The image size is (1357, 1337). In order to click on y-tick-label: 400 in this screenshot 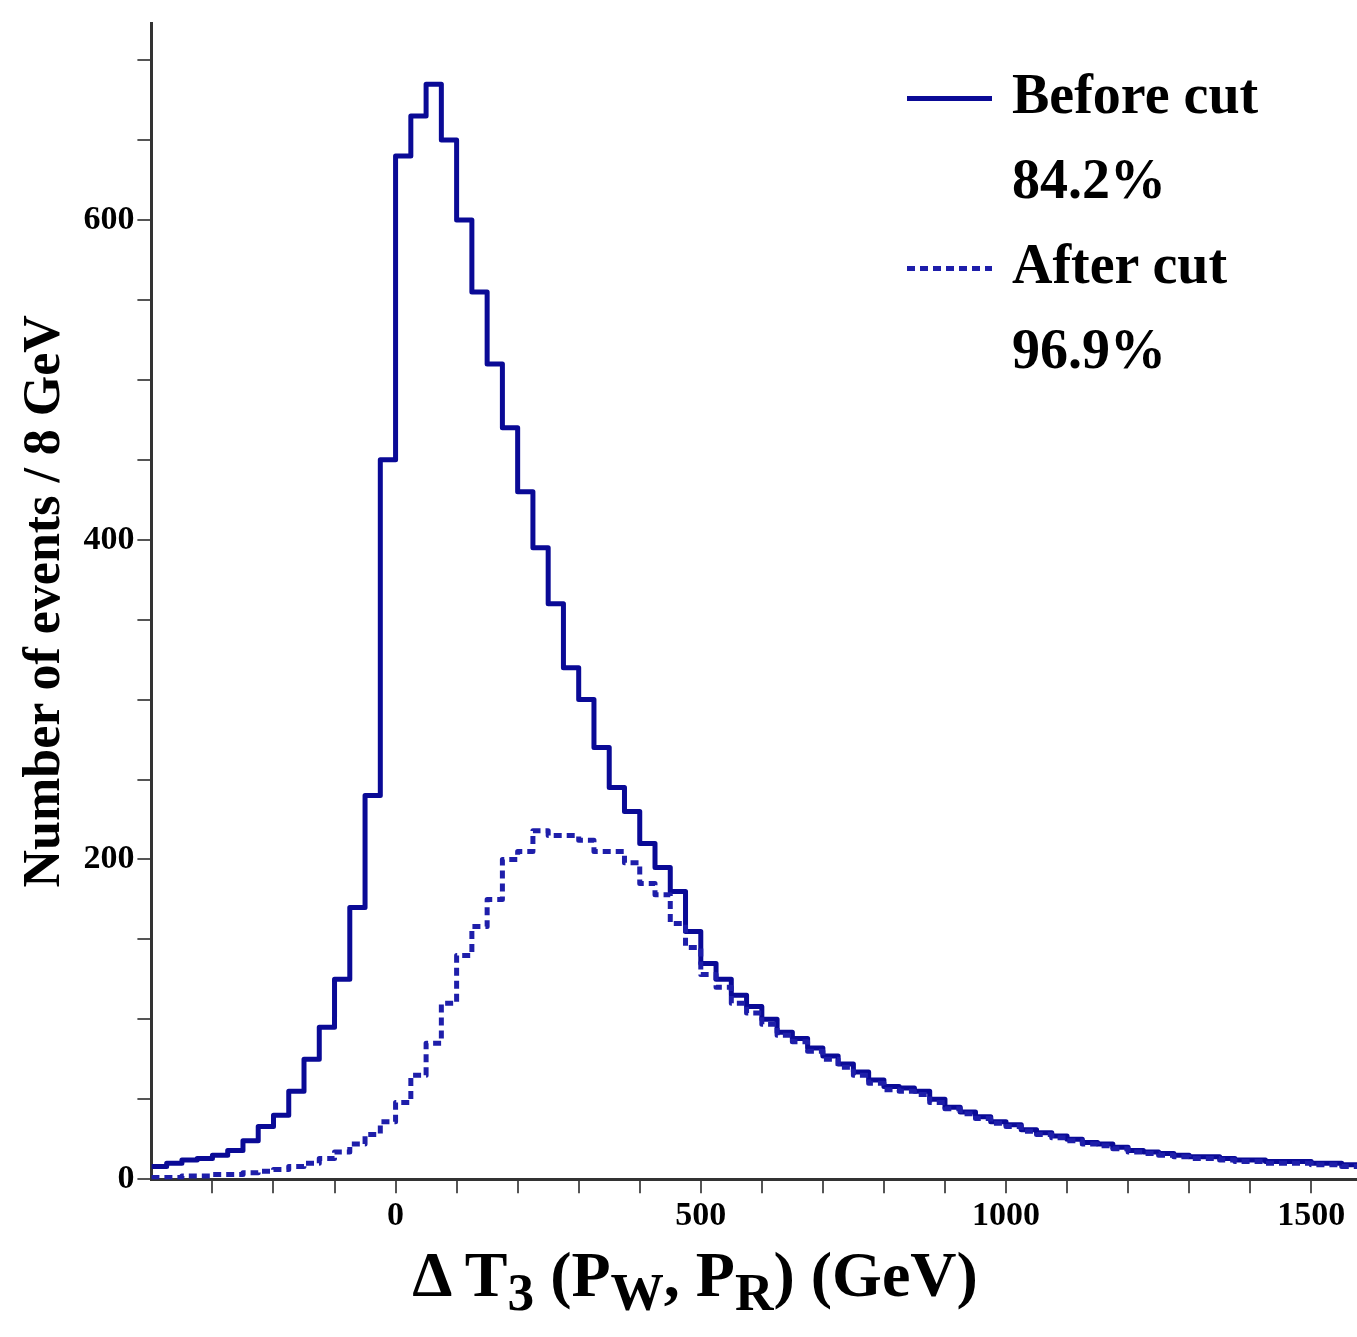, I will do `click(109, 537)`.